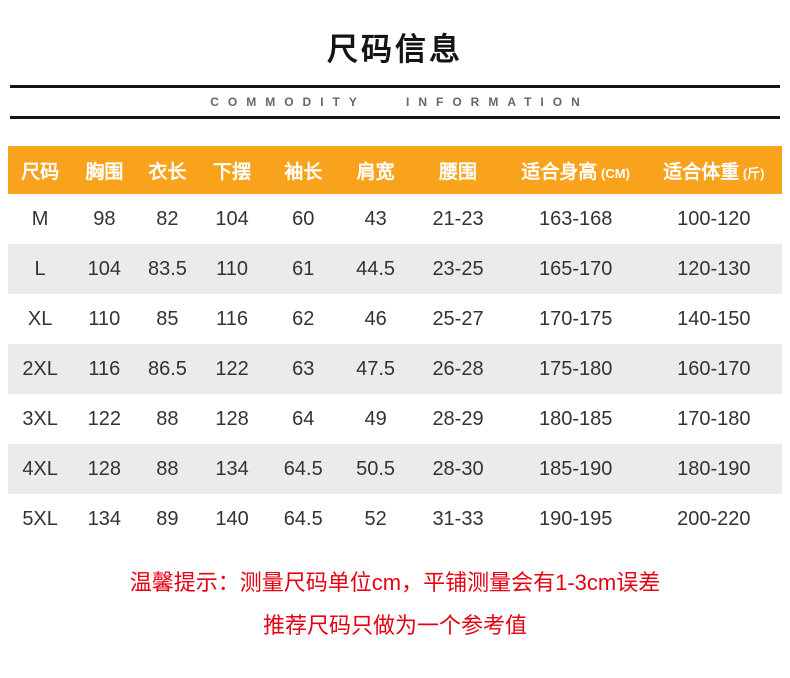 This screenshot has height=678, width=790. What do you see at coordinates (575, 268) in the screenshot?
I see `measurement-cell: 165-170` at bounding box center [575, 268].